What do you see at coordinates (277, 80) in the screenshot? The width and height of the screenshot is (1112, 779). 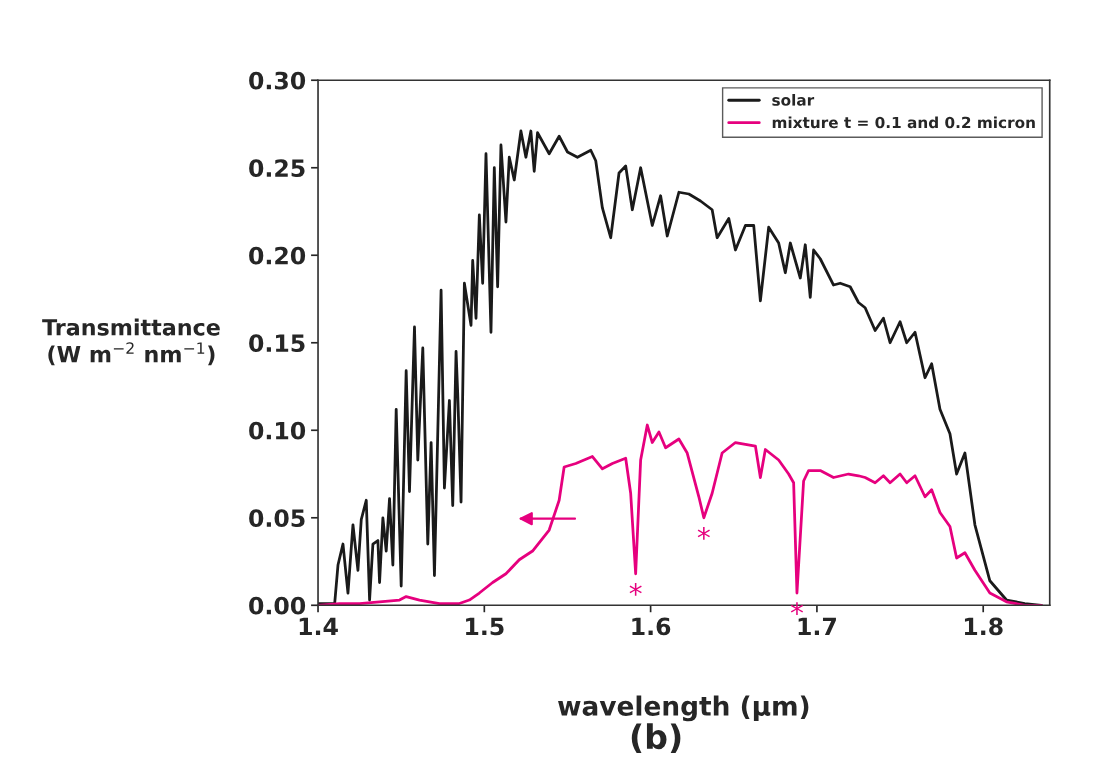 I see `y-tick-label: 0.30` at bounding box center [277, 80].